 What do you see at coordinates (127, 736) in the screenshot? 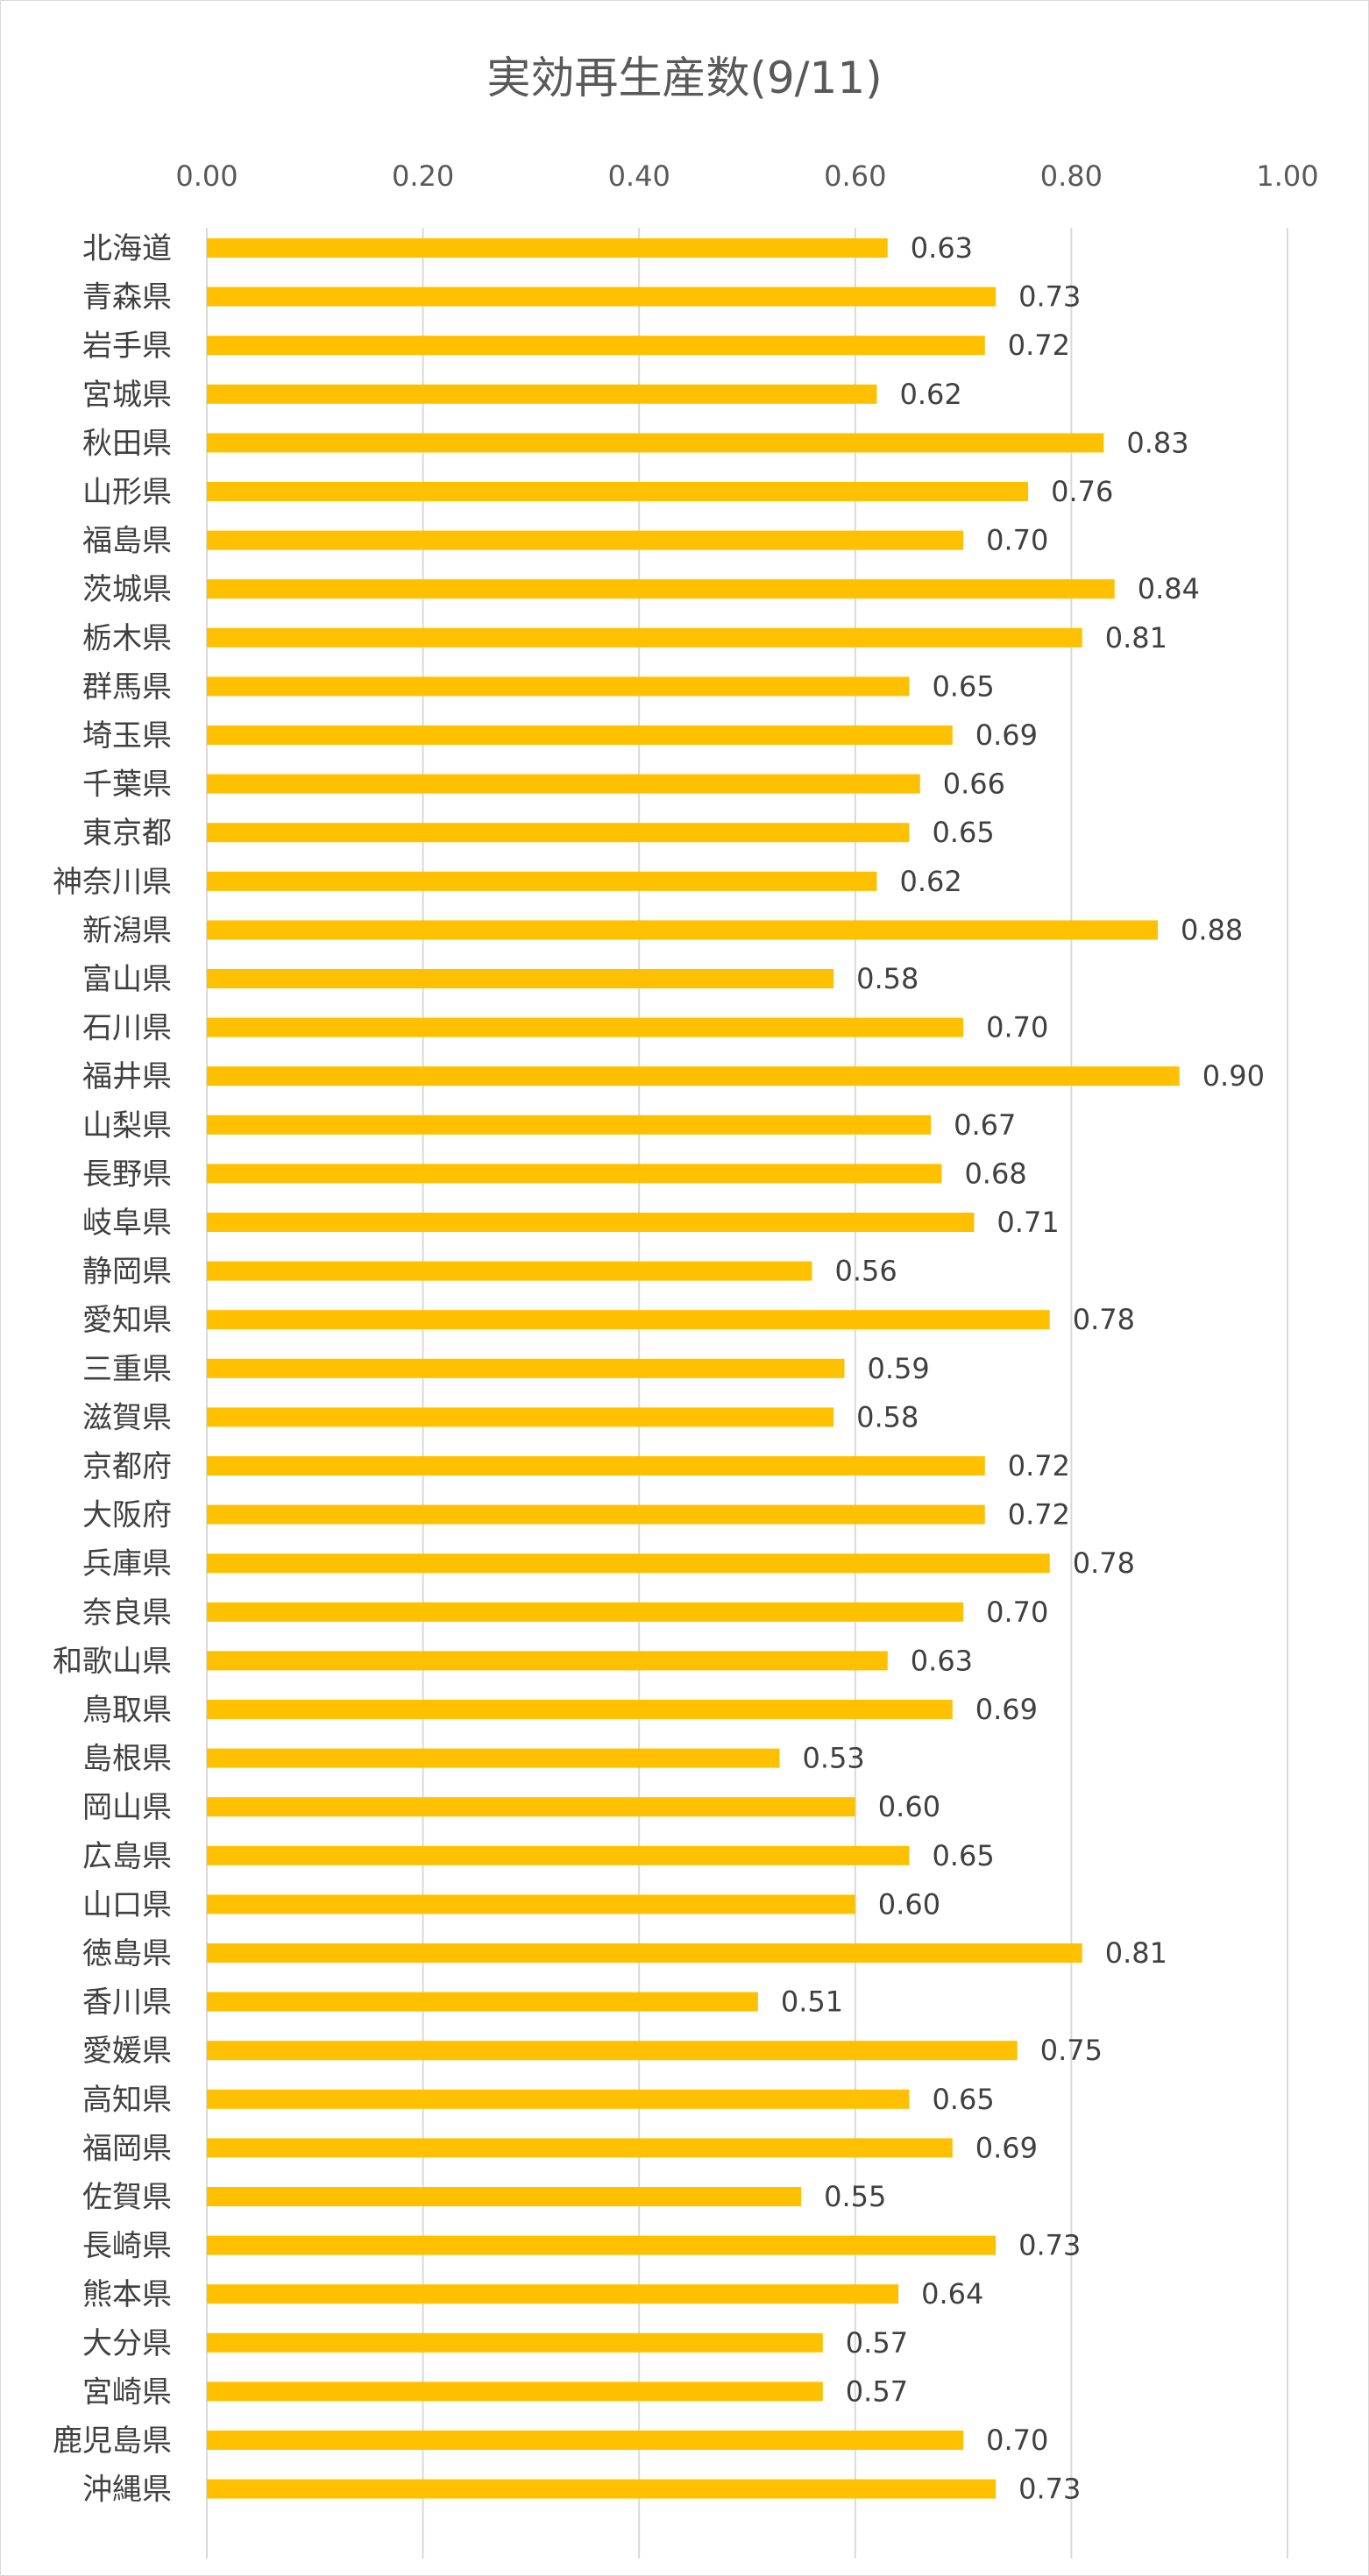
I see `category-label: 埼玉県` at bounding box center [127, 736].